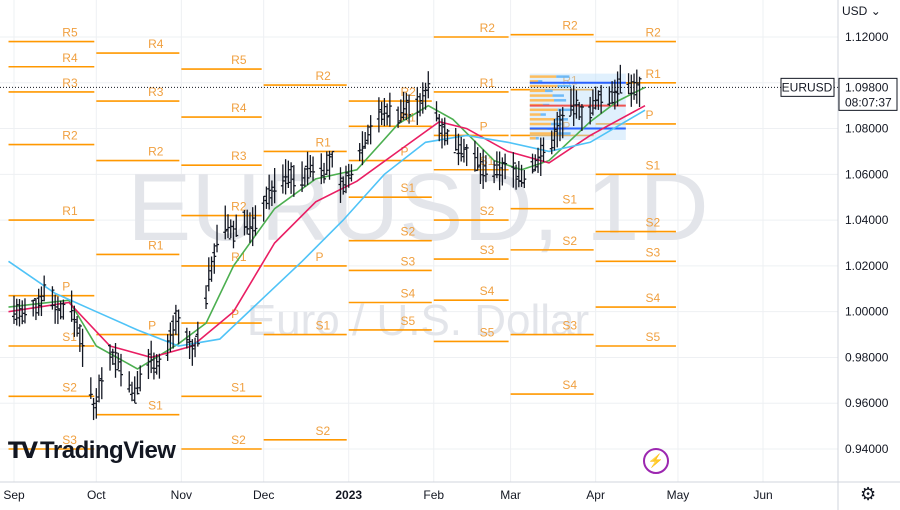  I want to click on tradingview-logo-text: TradingView, so click(108, 450).